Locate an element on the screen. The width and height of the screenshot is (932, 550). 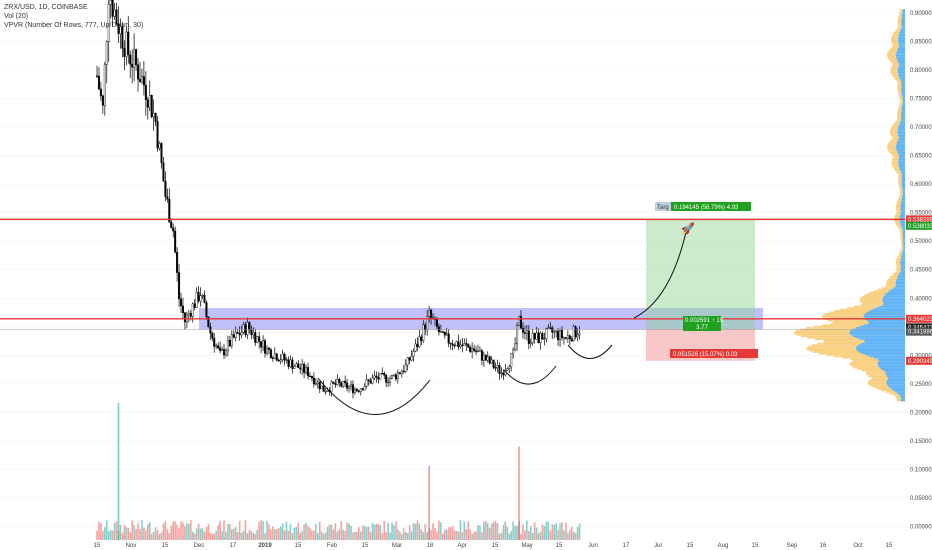
time-tick-label: 16 is located at coordinates (823, 546).